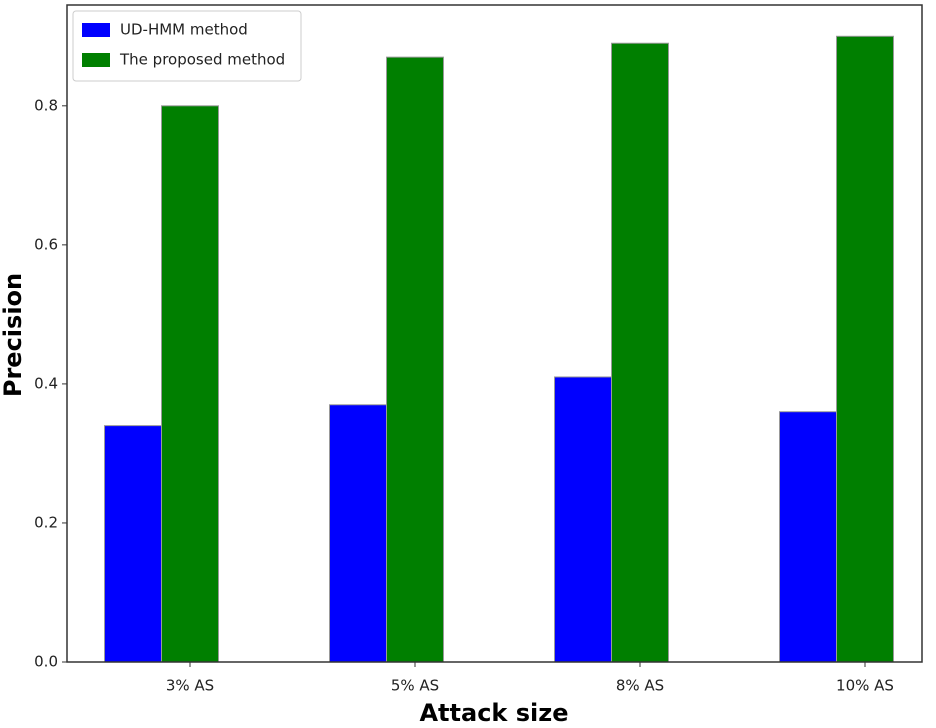 Image resolution: width=936 pixels, height=728 pixels. Describe the element at coordinates (46, 383) in the screenshot. I see `y-tick-label: 0.4` at that location.